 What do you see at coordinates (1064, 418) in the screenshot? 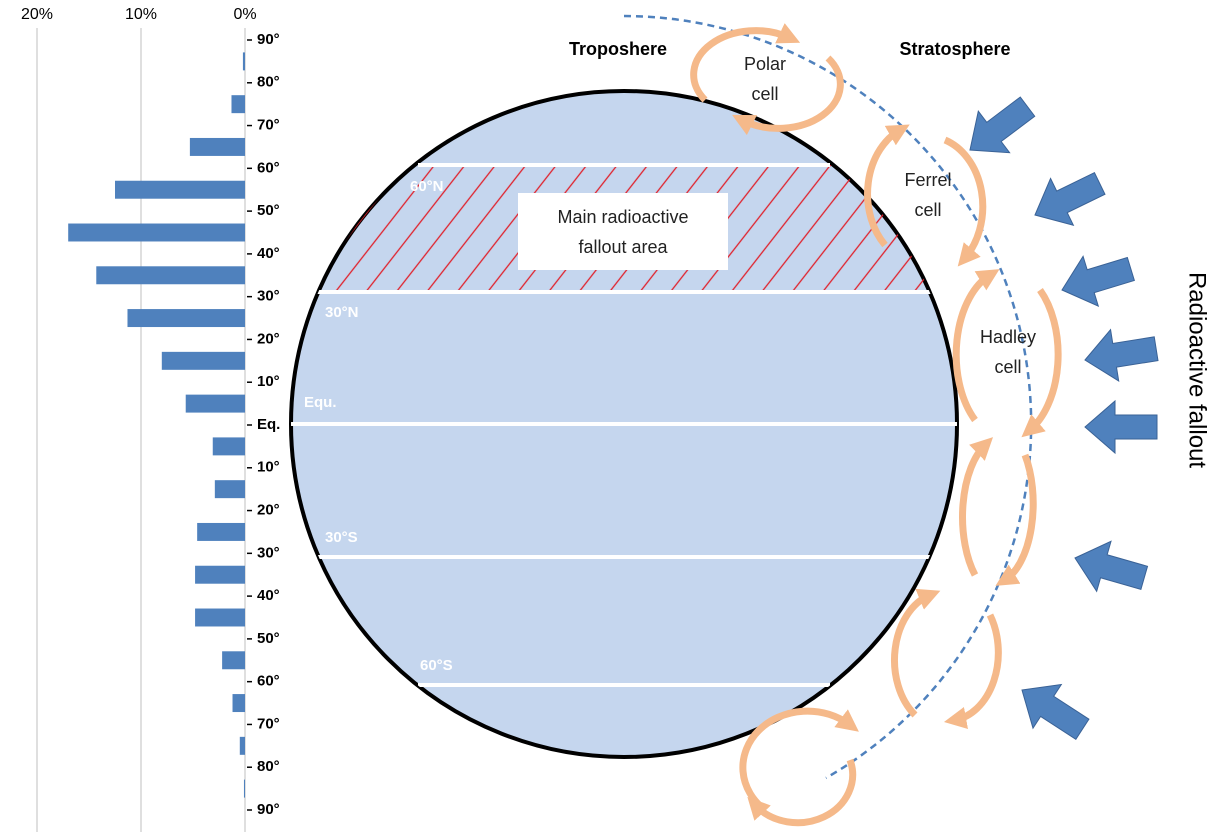
I see `fallout-arrows` at bounding box center [1064, 418].